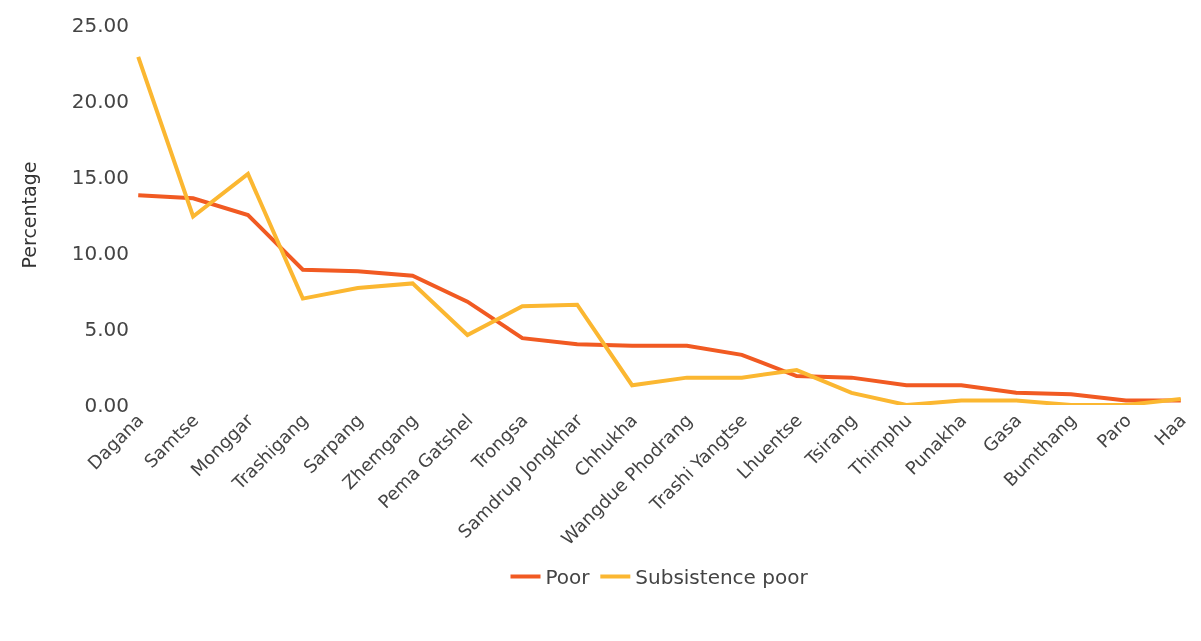  Describe the element at coordinates (100, 253) in the screenshot. I see `y-tick-label: 10.00` at that location.